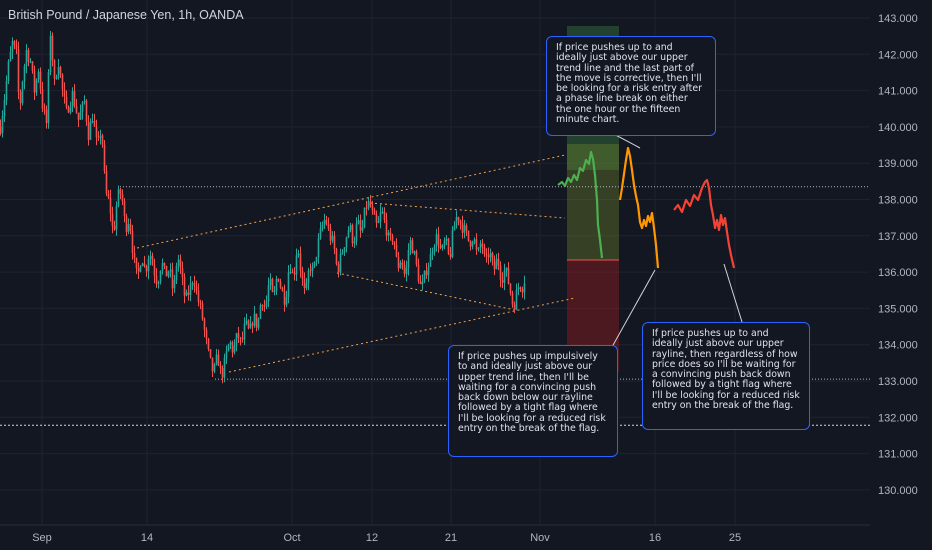 The width and height of the screenshot is (932, 550). I want to click on x-tick-label: Oct, so click(291, 538).